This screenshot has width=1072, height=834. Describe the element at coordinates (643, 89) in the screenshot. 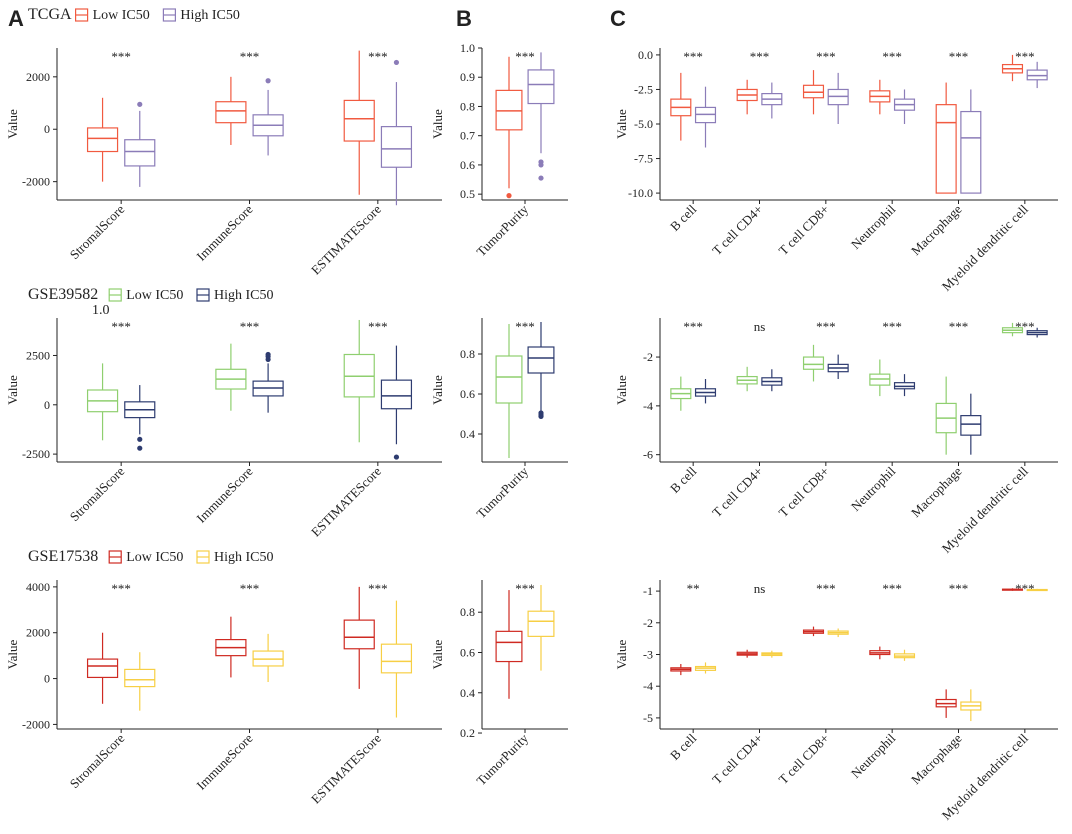

I see `y-tick-label: -2.5` at that location.